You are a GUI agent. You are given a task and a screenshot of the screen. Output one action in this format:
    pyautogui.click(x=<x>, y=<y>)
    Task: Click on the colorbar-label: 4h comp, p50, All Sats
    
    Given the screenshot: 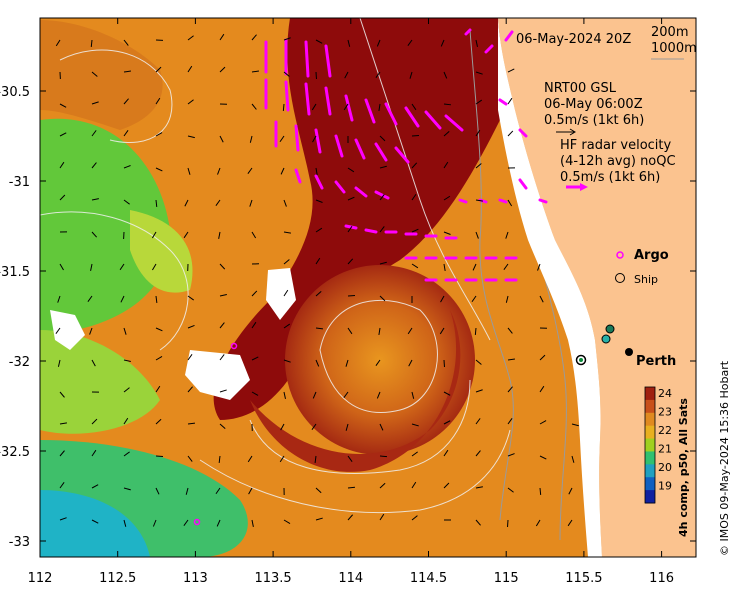 What is the action you would take?
    pyautogui.click(x=683, y=467)
    